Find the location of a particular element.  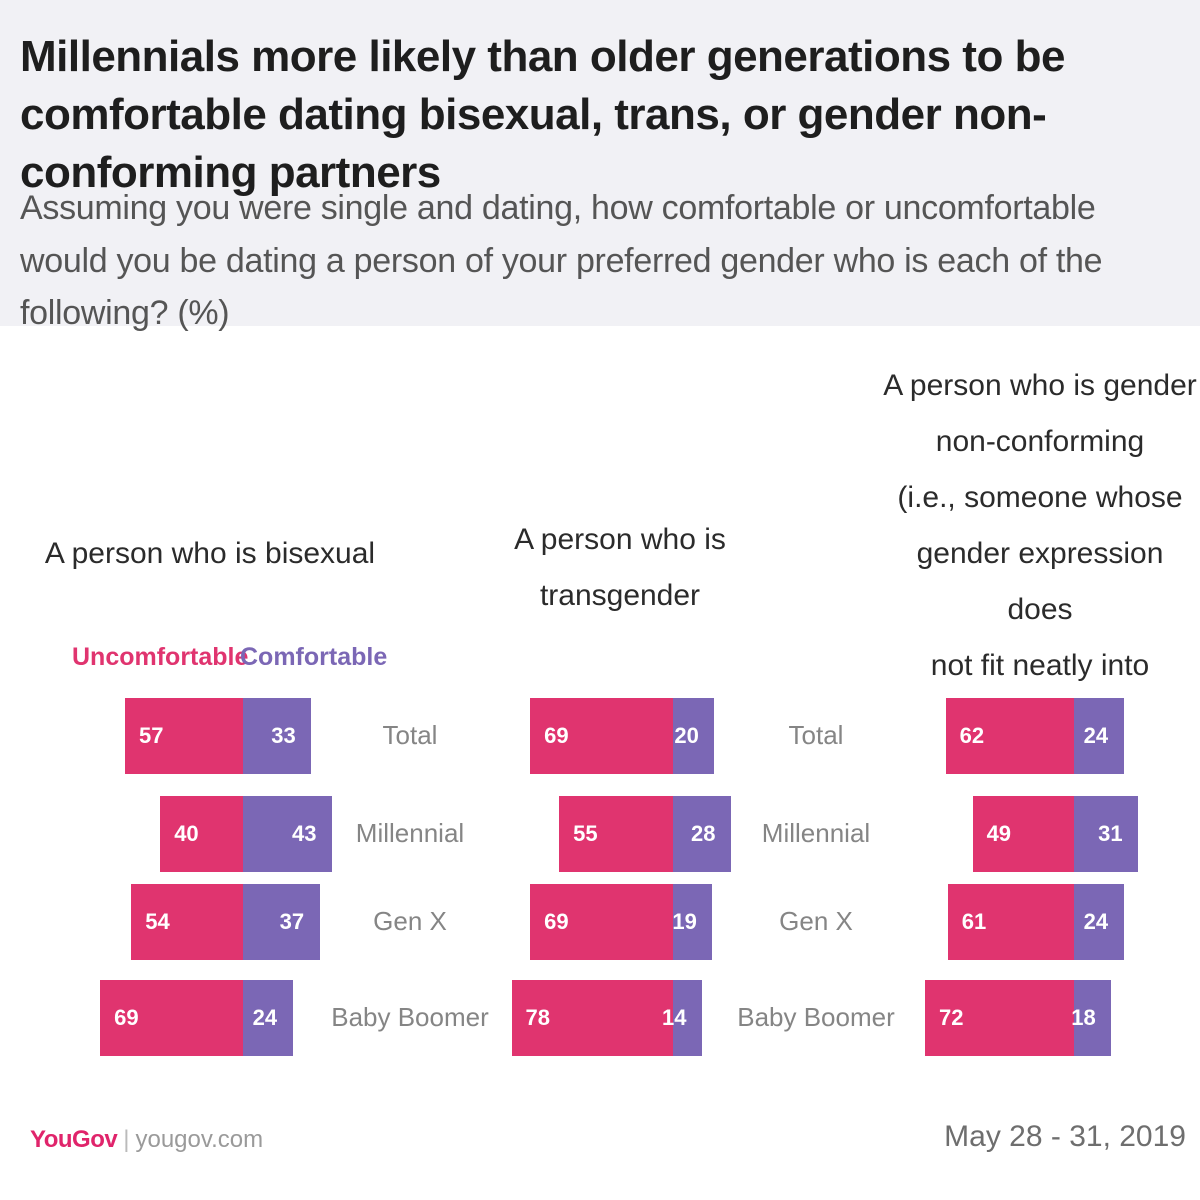

legend-uncomfortable: Uncomfortable is located at coordinates (160, 657).